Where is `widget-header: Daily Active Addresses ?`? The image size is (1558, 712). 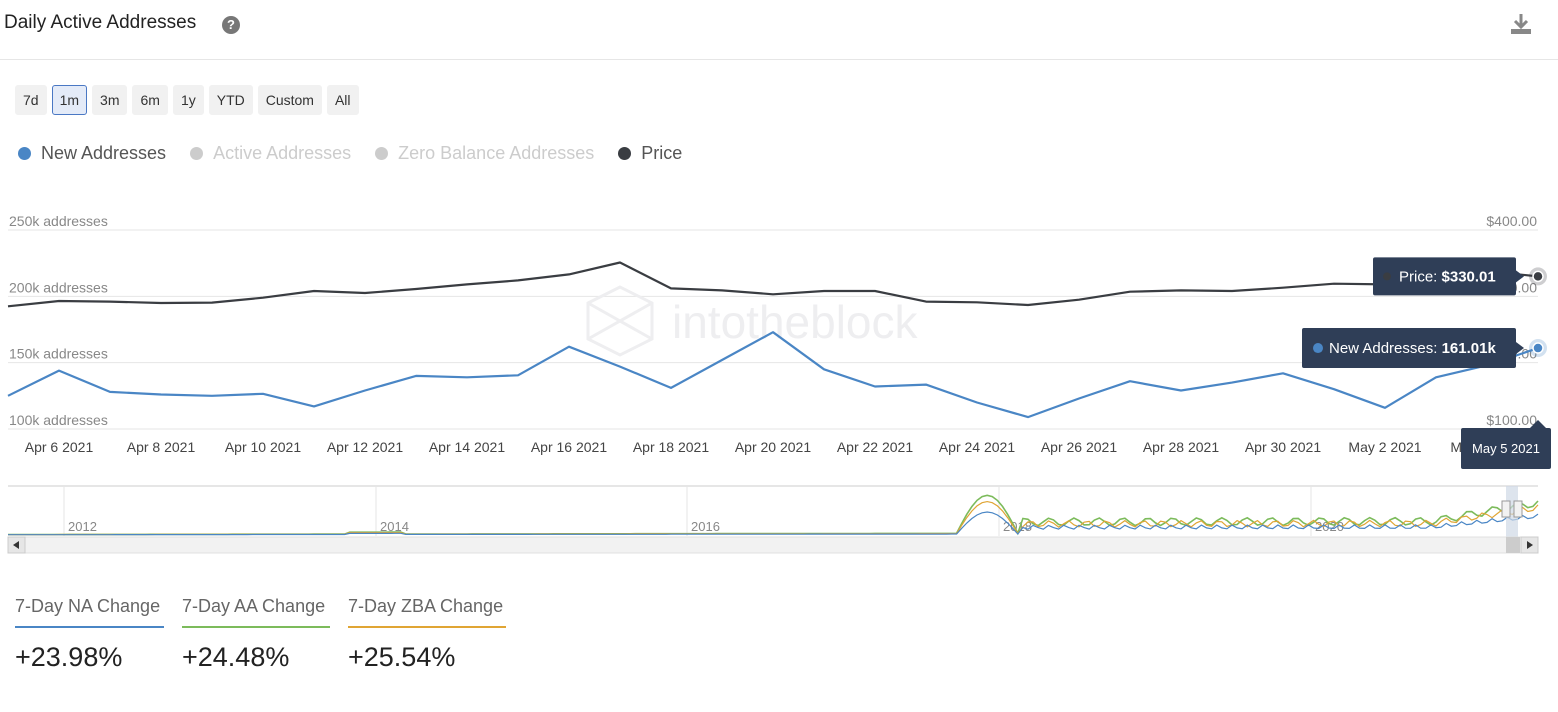
widget-header: Daily Active Addresses ? is located at coordinates (779, 30).